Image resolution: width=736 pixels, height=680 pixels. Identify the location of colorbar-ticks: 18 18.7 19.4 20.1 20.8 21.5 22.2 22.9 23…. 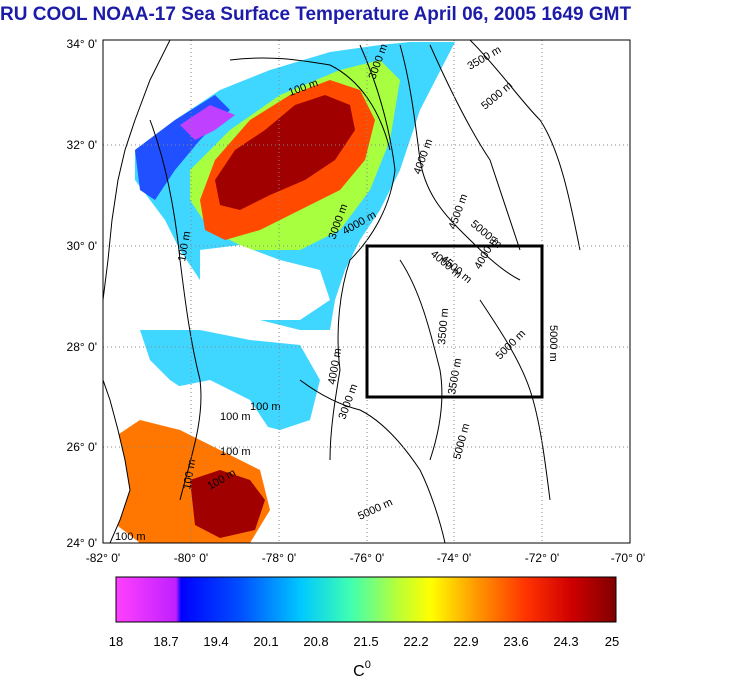
(364, 641).